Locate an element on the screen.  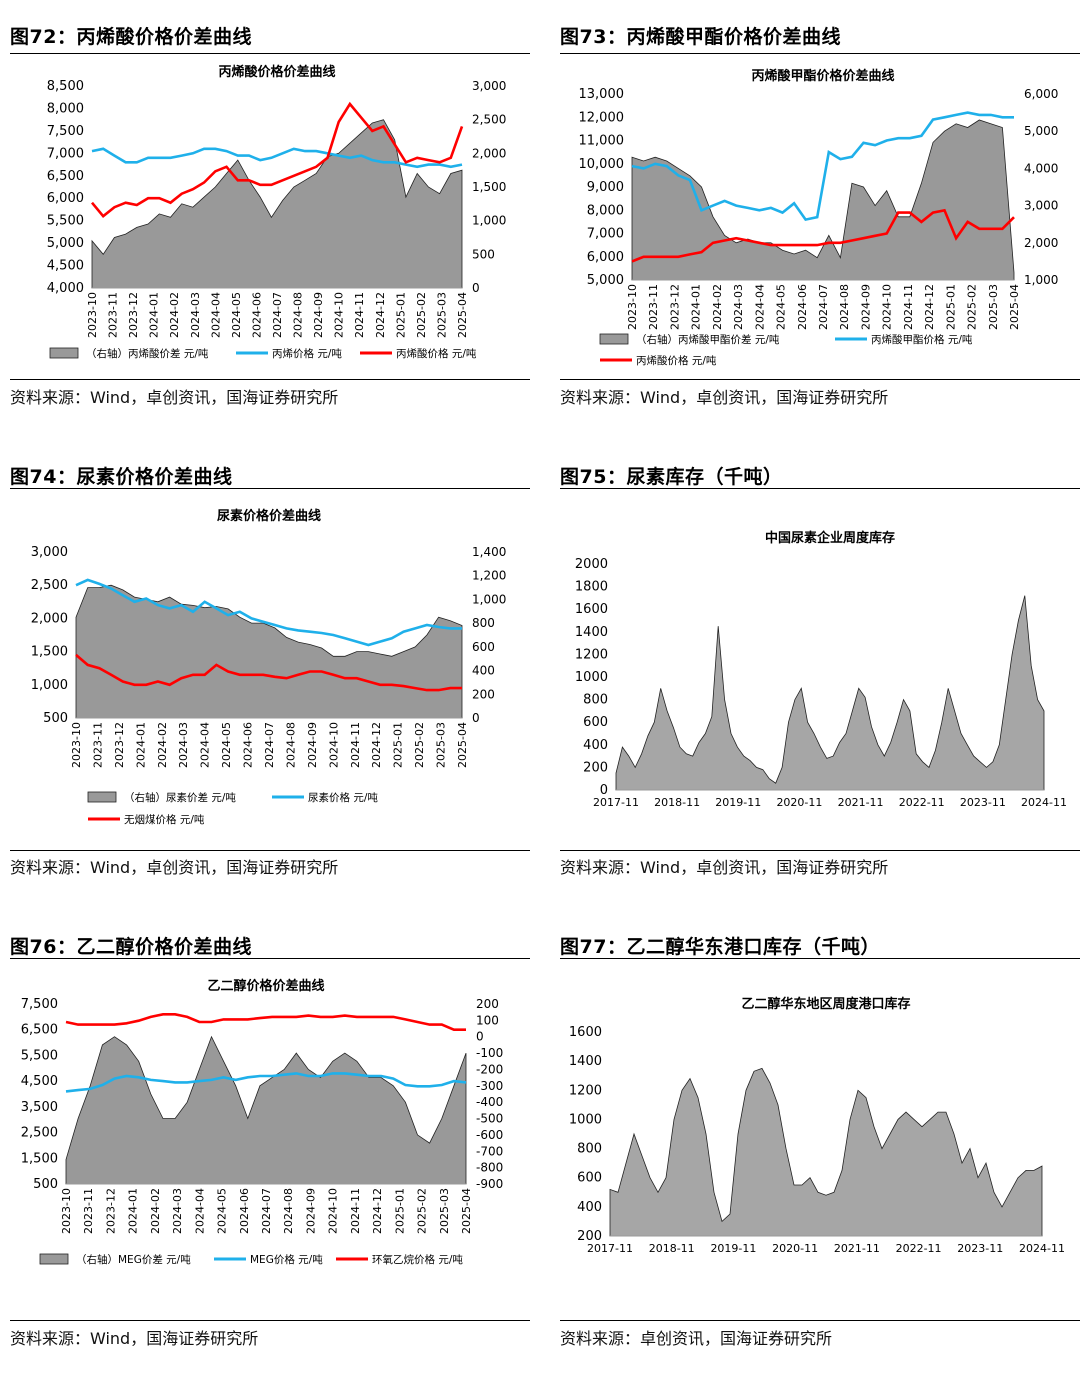
y-tick-label: 4,000 is located at coordinates (65, 288).